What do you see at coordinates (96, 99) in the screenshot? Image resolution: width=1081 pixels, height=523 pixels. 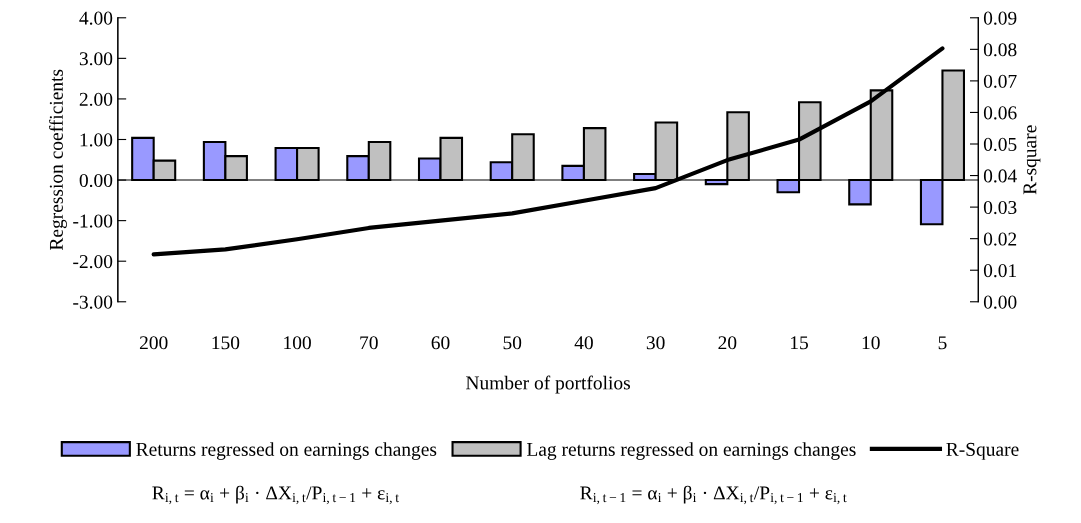 I see `y-tick-label: 2.00` at bounding box center [96, 99].